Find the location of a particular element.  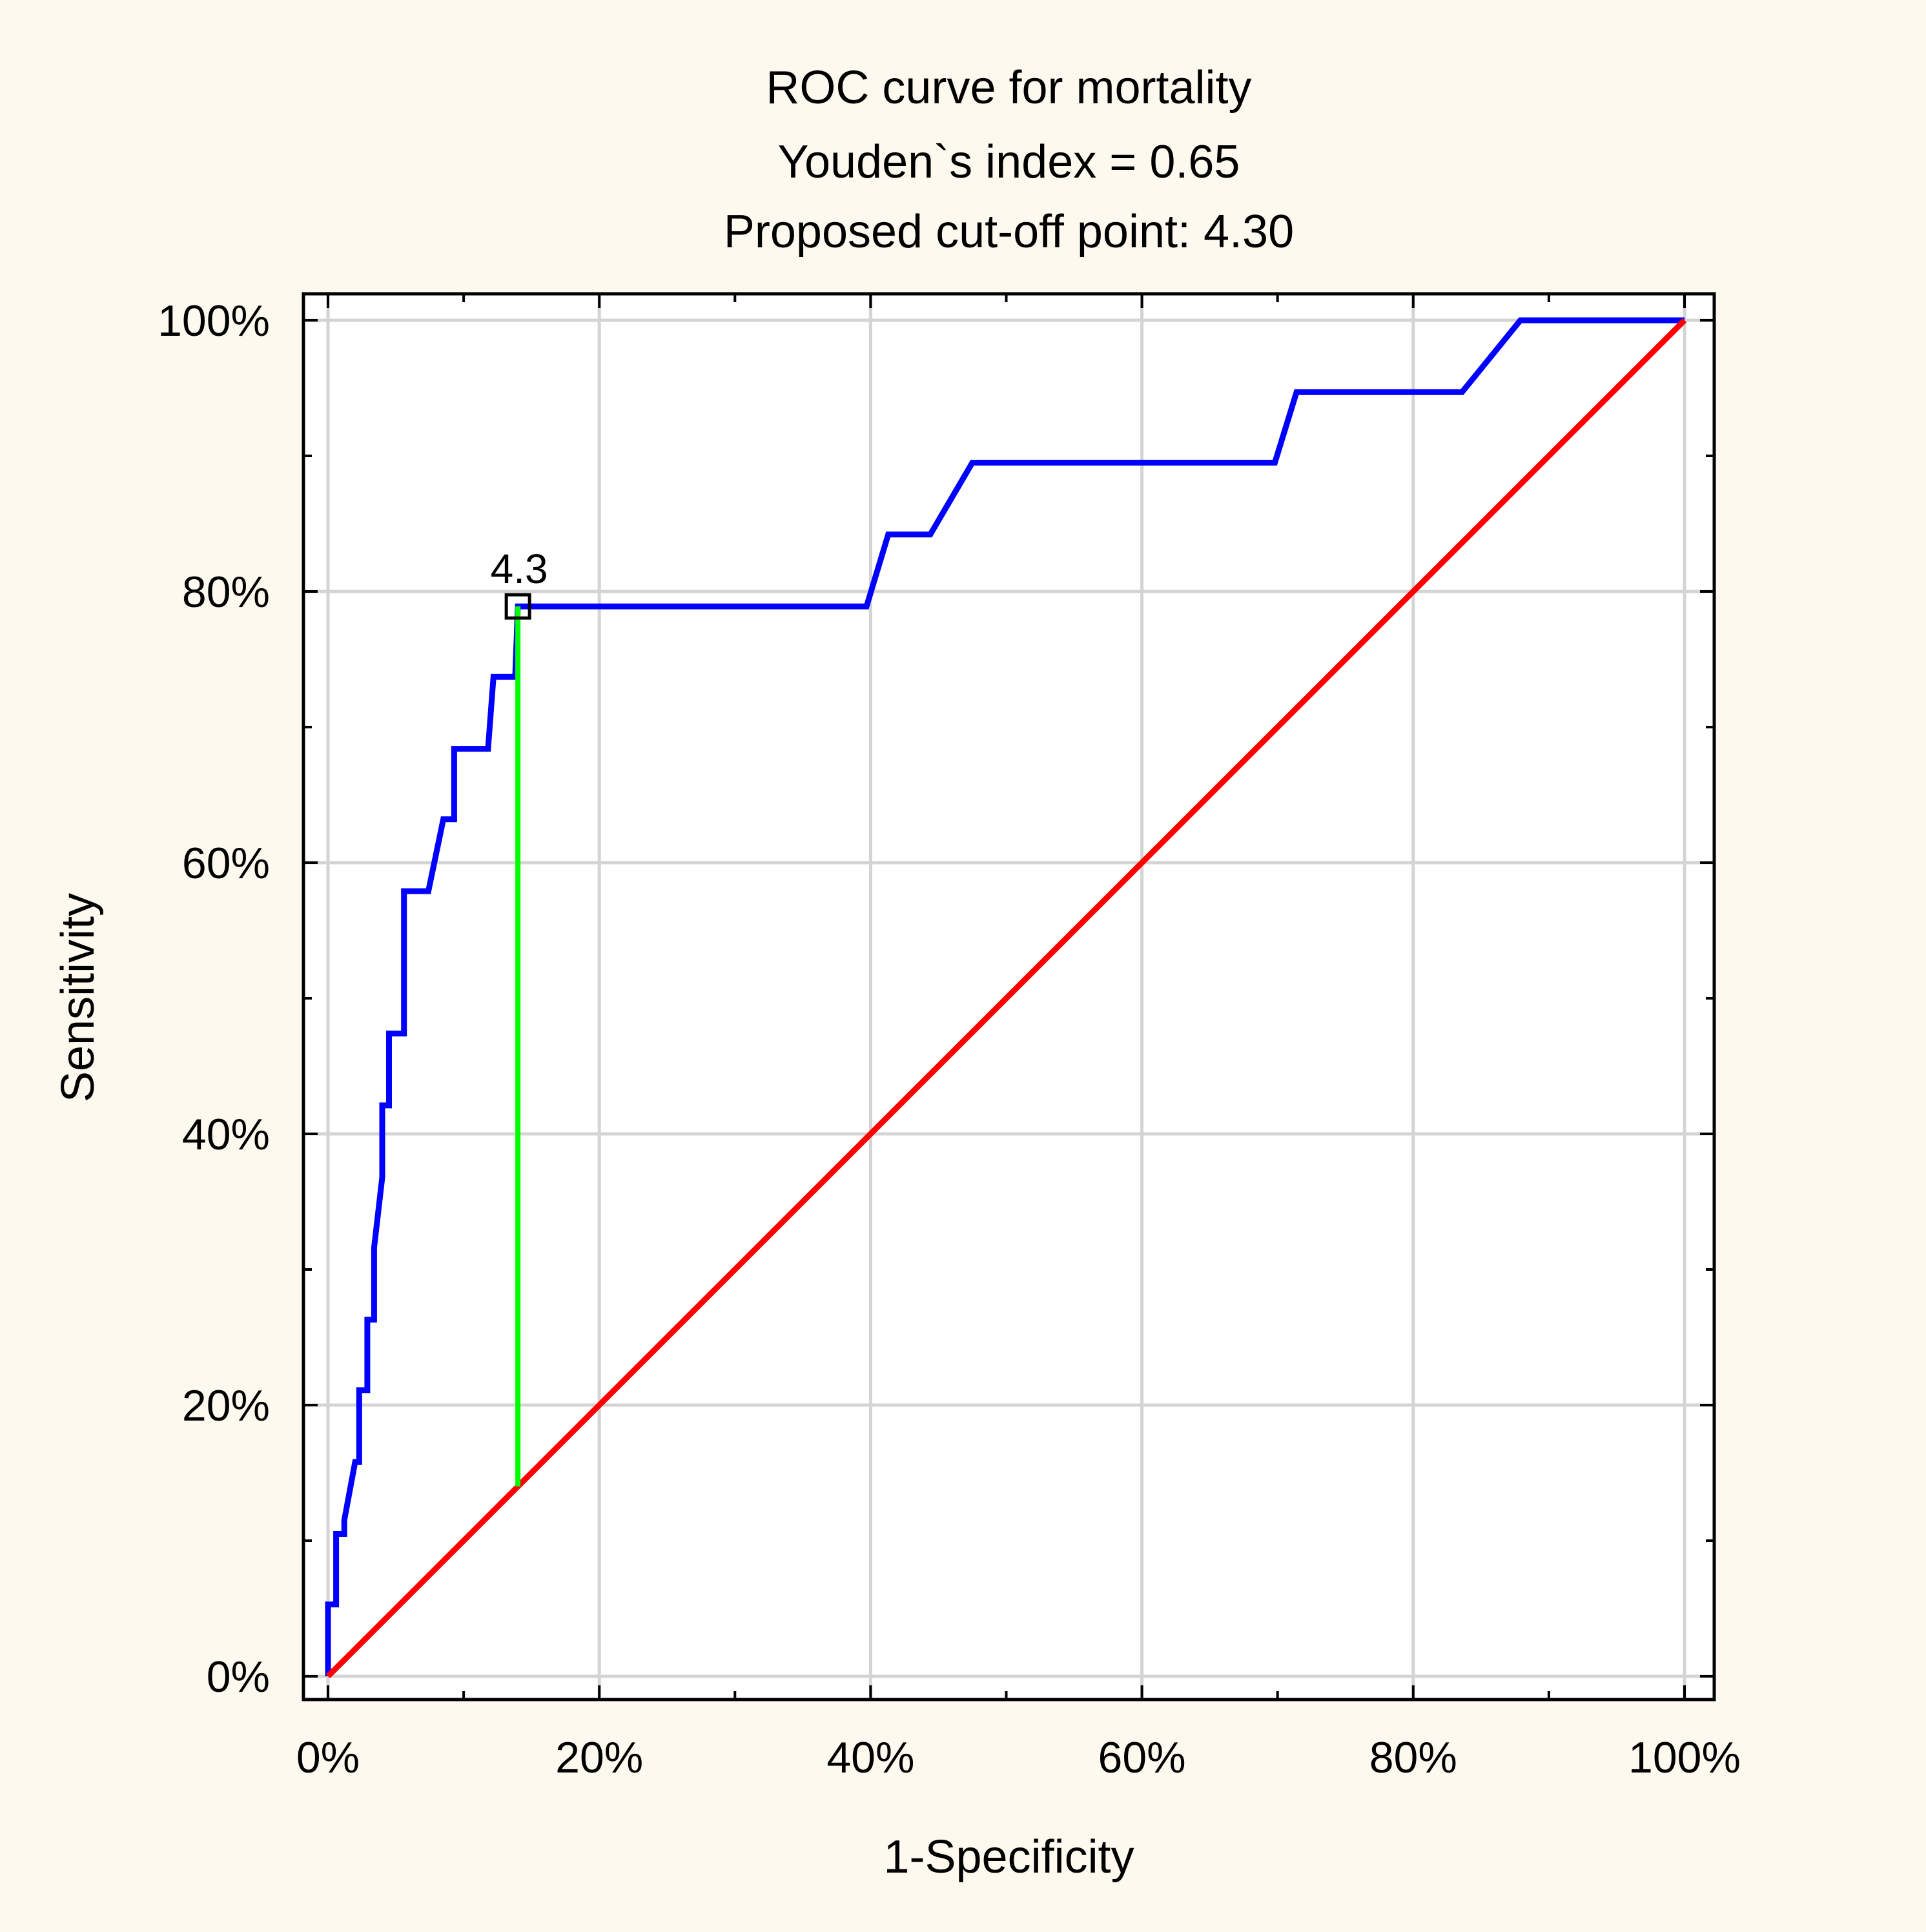

chart-subtitle-line: Proposed cut-off point: 4.30 is located at coordinates (1009, 232).